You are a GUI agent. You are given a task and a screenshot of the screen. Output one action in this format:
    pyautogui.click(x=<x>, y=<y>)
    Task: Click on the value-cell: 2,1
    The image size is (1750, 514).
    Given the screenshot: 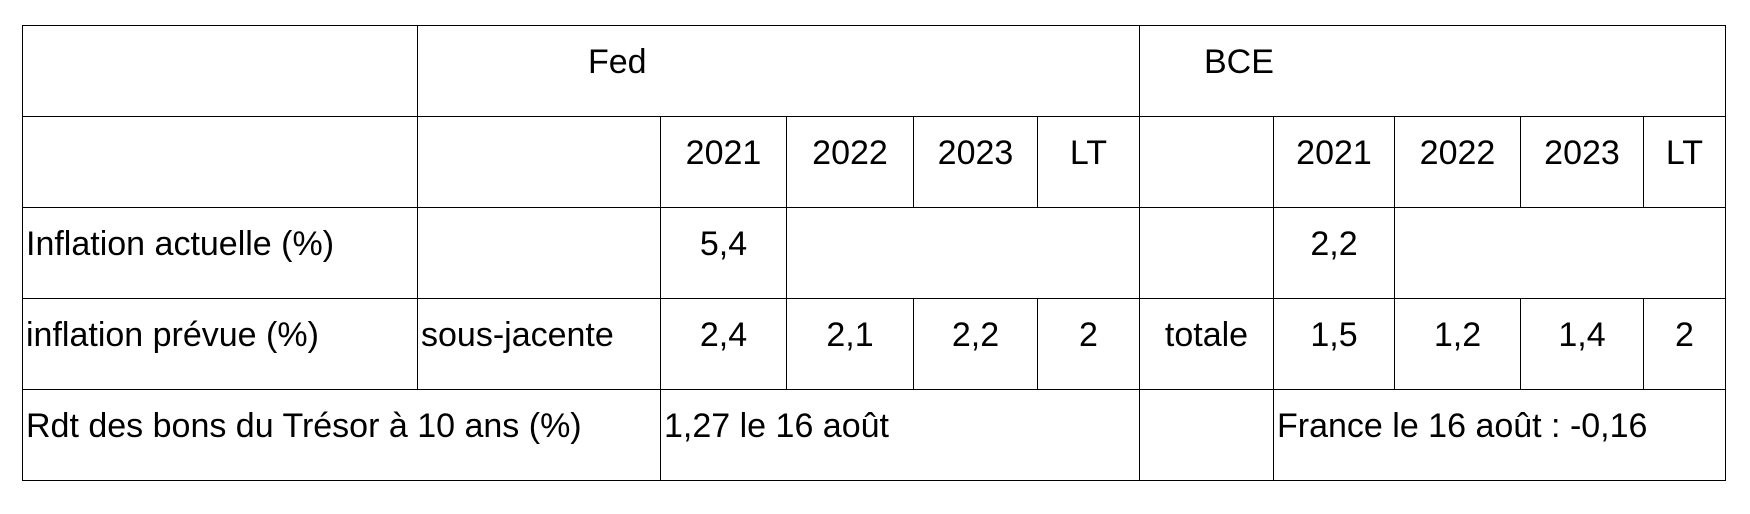 What is the action you would take?
    pyautogui.click(x=850, y=344)
    